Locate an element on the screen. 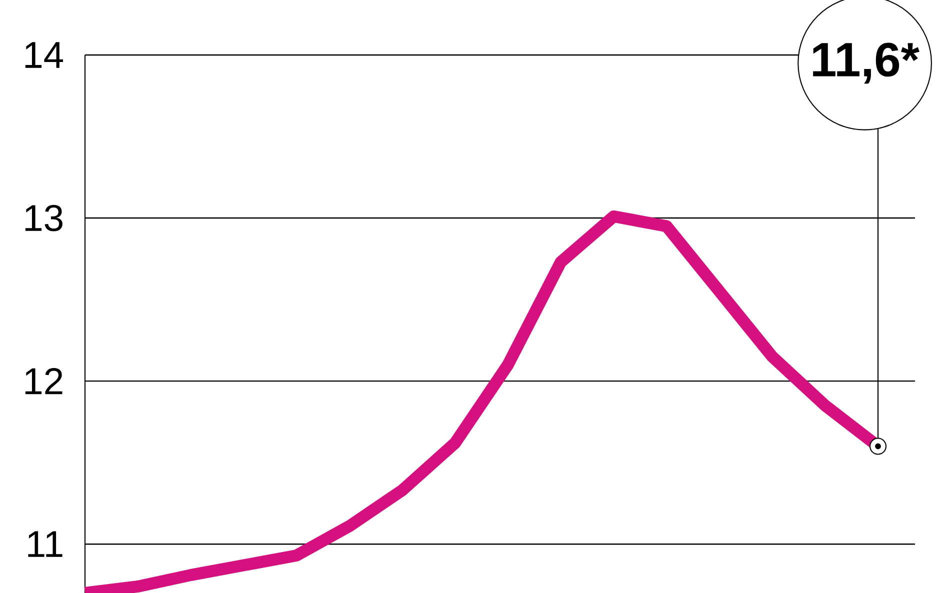  y-tick-label: 12 is located at coordinates (43, 381).